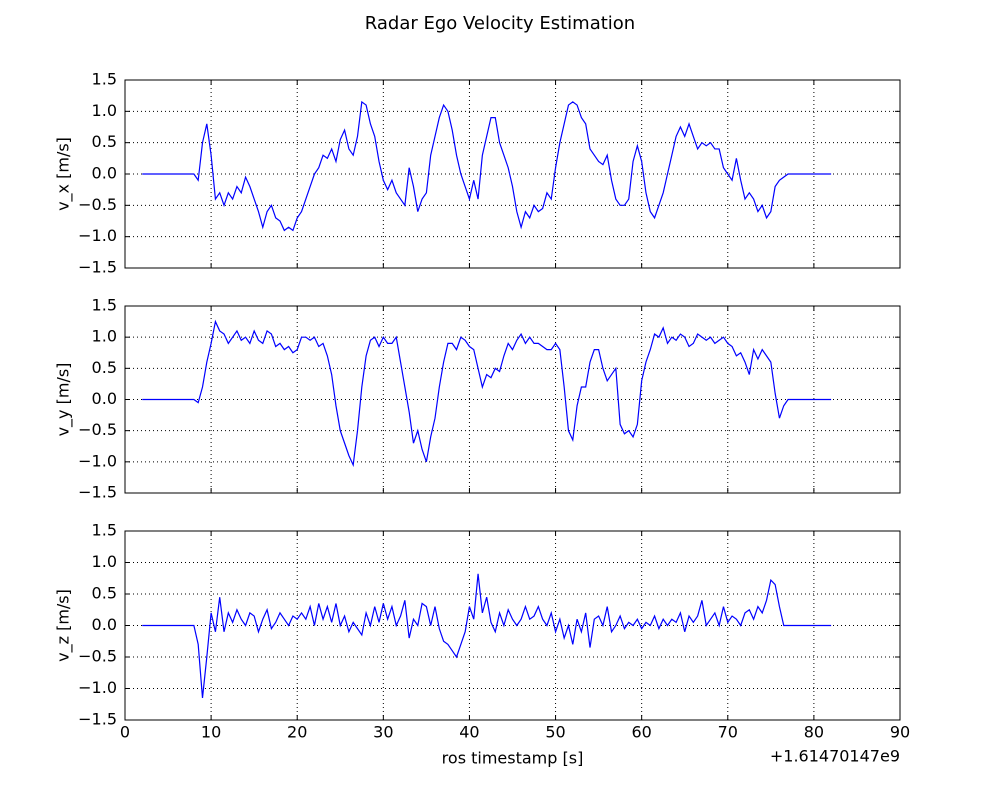 This screenshot has height=800, width=1000. Describe the element at coordinates (64, 625) in the screenshot. I see `y-axis-label: v_z [m/s]` at that location.